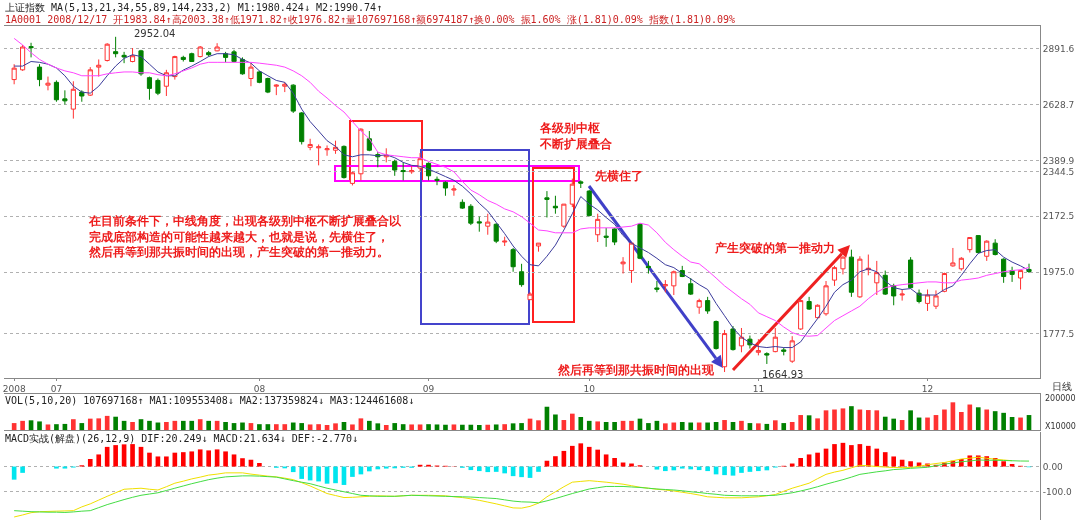 This screenshot has width=1080, height=520. I want to click on y-tick-label: -100.0, so click(1057, 491).